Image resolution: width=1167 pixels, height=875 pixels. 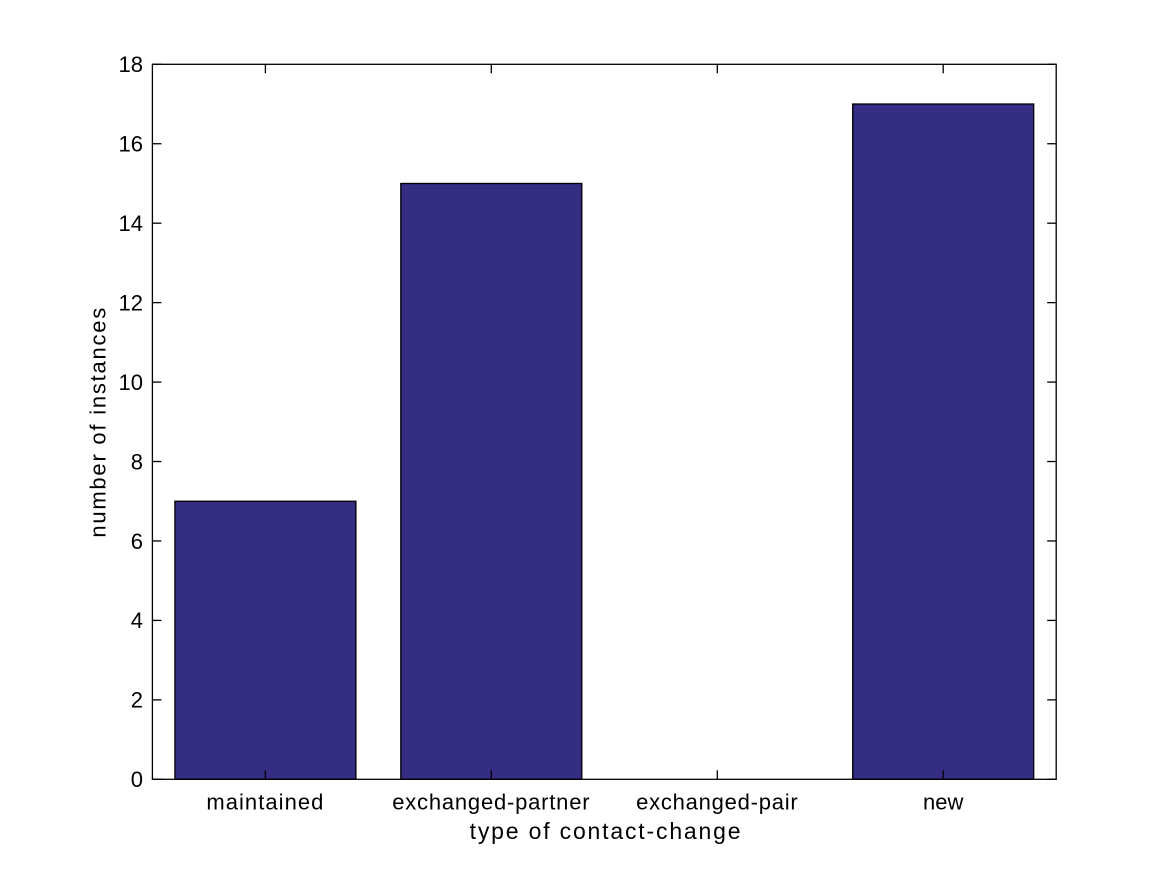 I want to click on svg-text: 12, so click(x=131, y=302).